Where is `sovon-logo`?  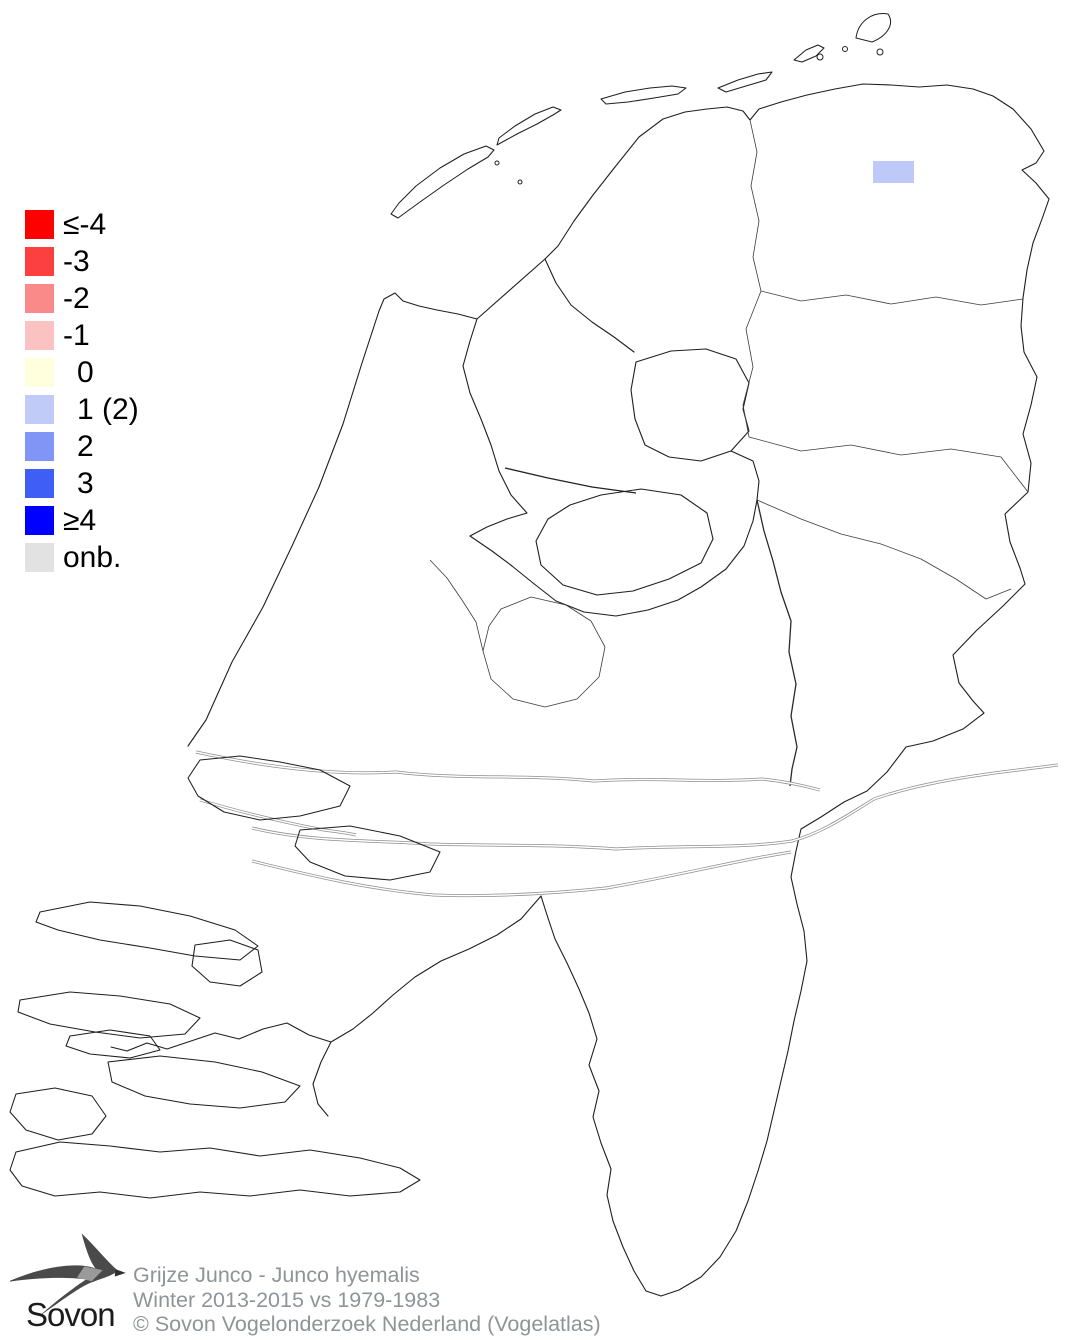 sovon-logo is located at coordinates (68, 1275).